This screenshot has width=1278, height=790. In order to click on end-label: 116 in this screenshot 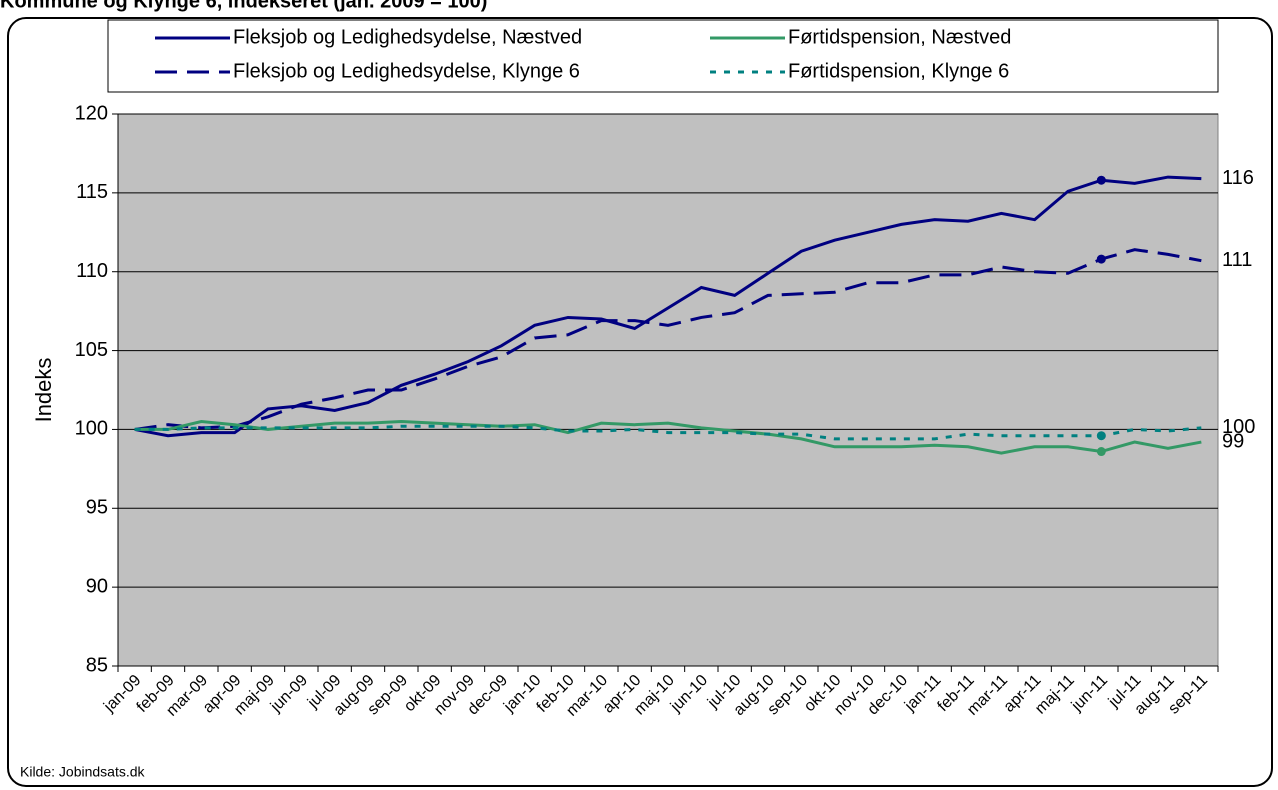, I will do `click(1238, 178)`.